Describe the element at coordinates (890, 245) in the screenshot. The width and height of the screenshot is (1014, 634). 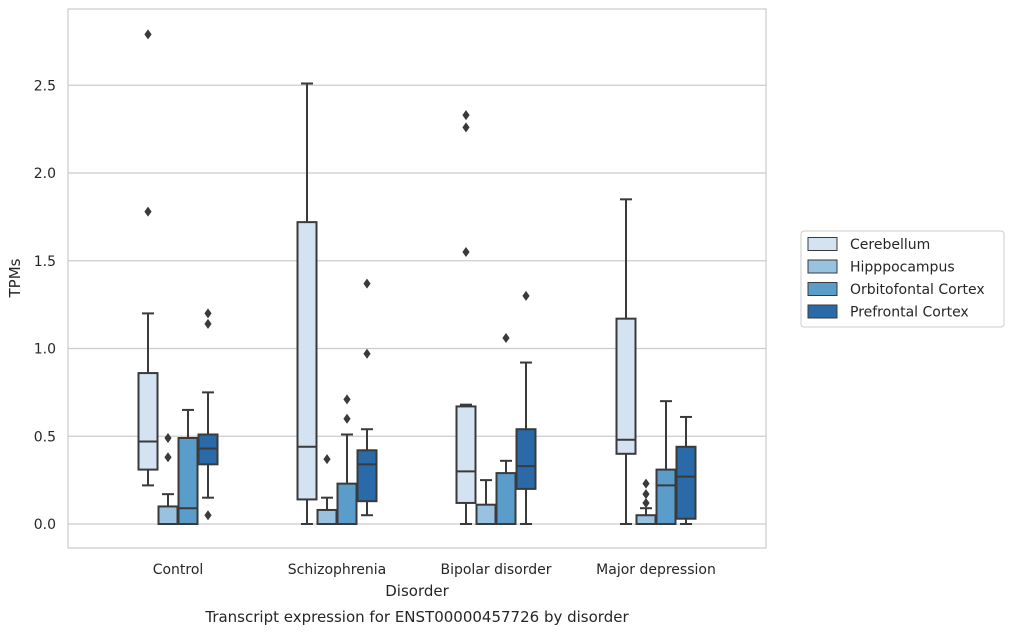
I see `legend-label: Cerebellum` at that location.